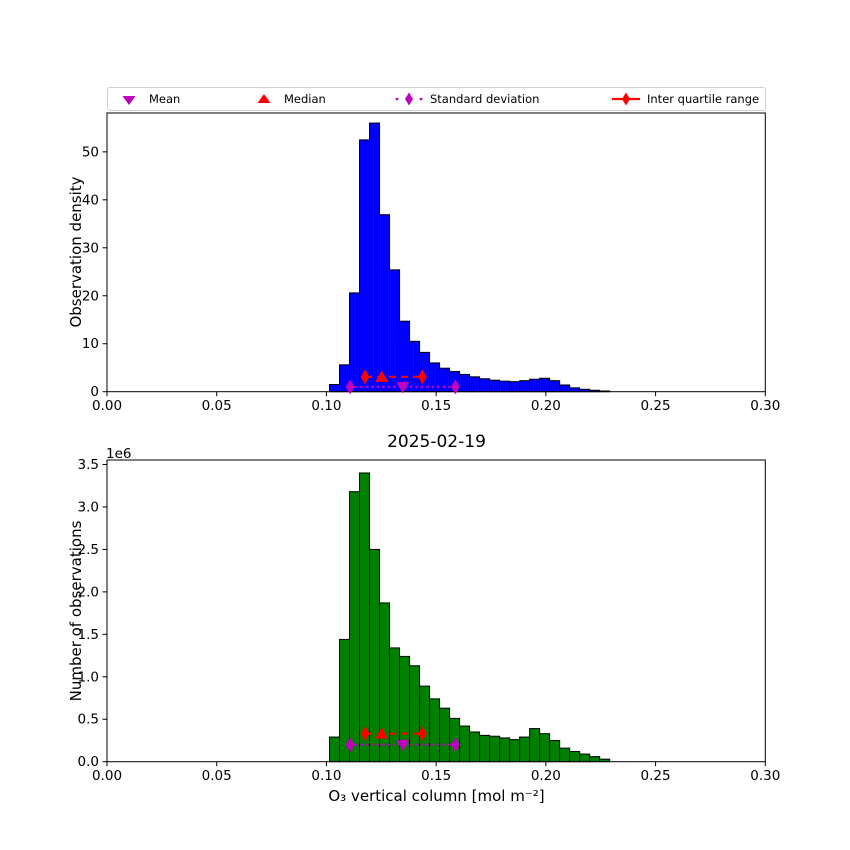  I want to click on y-tick-label: 0.5, so click(88, 720).